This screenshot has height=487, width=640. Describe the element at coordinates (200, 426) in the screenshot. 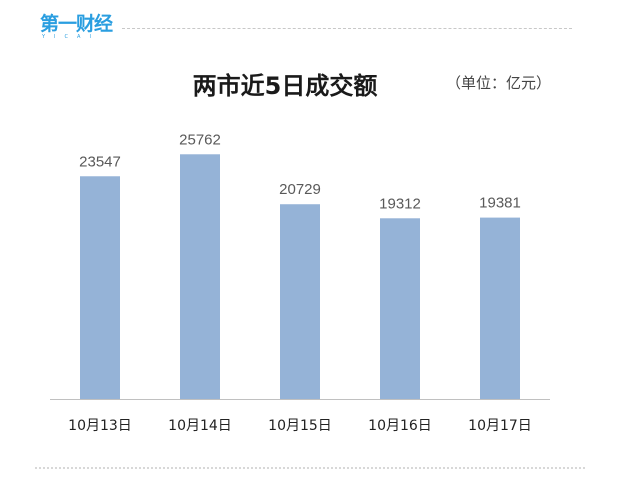

I see `x-tick-label: 10月14日` at that location.